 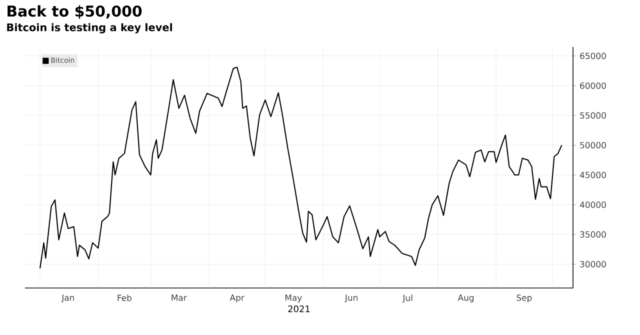 What do you see at coordinates (593, 115) in the screenshot?
I see `y-tick-label: 55000` at bounding box center [593, 115].